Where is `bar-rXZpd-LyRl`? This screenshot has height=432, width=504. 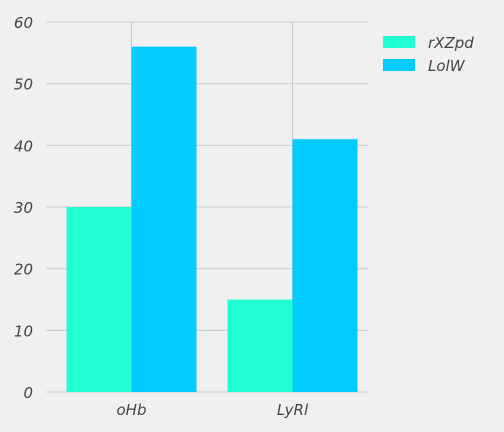 bar-rXZpd-LyRl is located at coordinates (260, 345).